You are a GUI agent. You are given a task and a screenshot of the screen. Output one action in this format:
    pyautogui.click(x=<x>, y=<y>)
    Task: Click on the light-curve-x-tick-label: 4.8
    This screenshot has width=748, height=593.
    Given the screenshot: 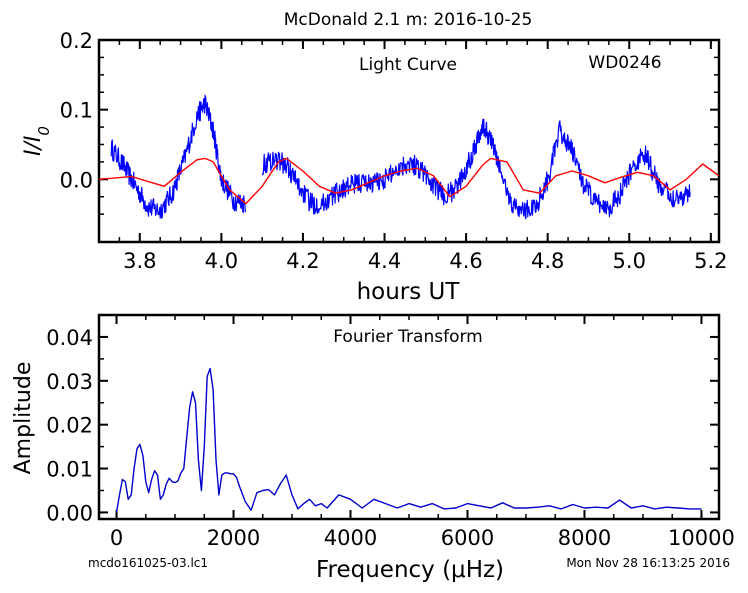 What is the action you would take?
    pyautogui.click(x=547, y=261)
    